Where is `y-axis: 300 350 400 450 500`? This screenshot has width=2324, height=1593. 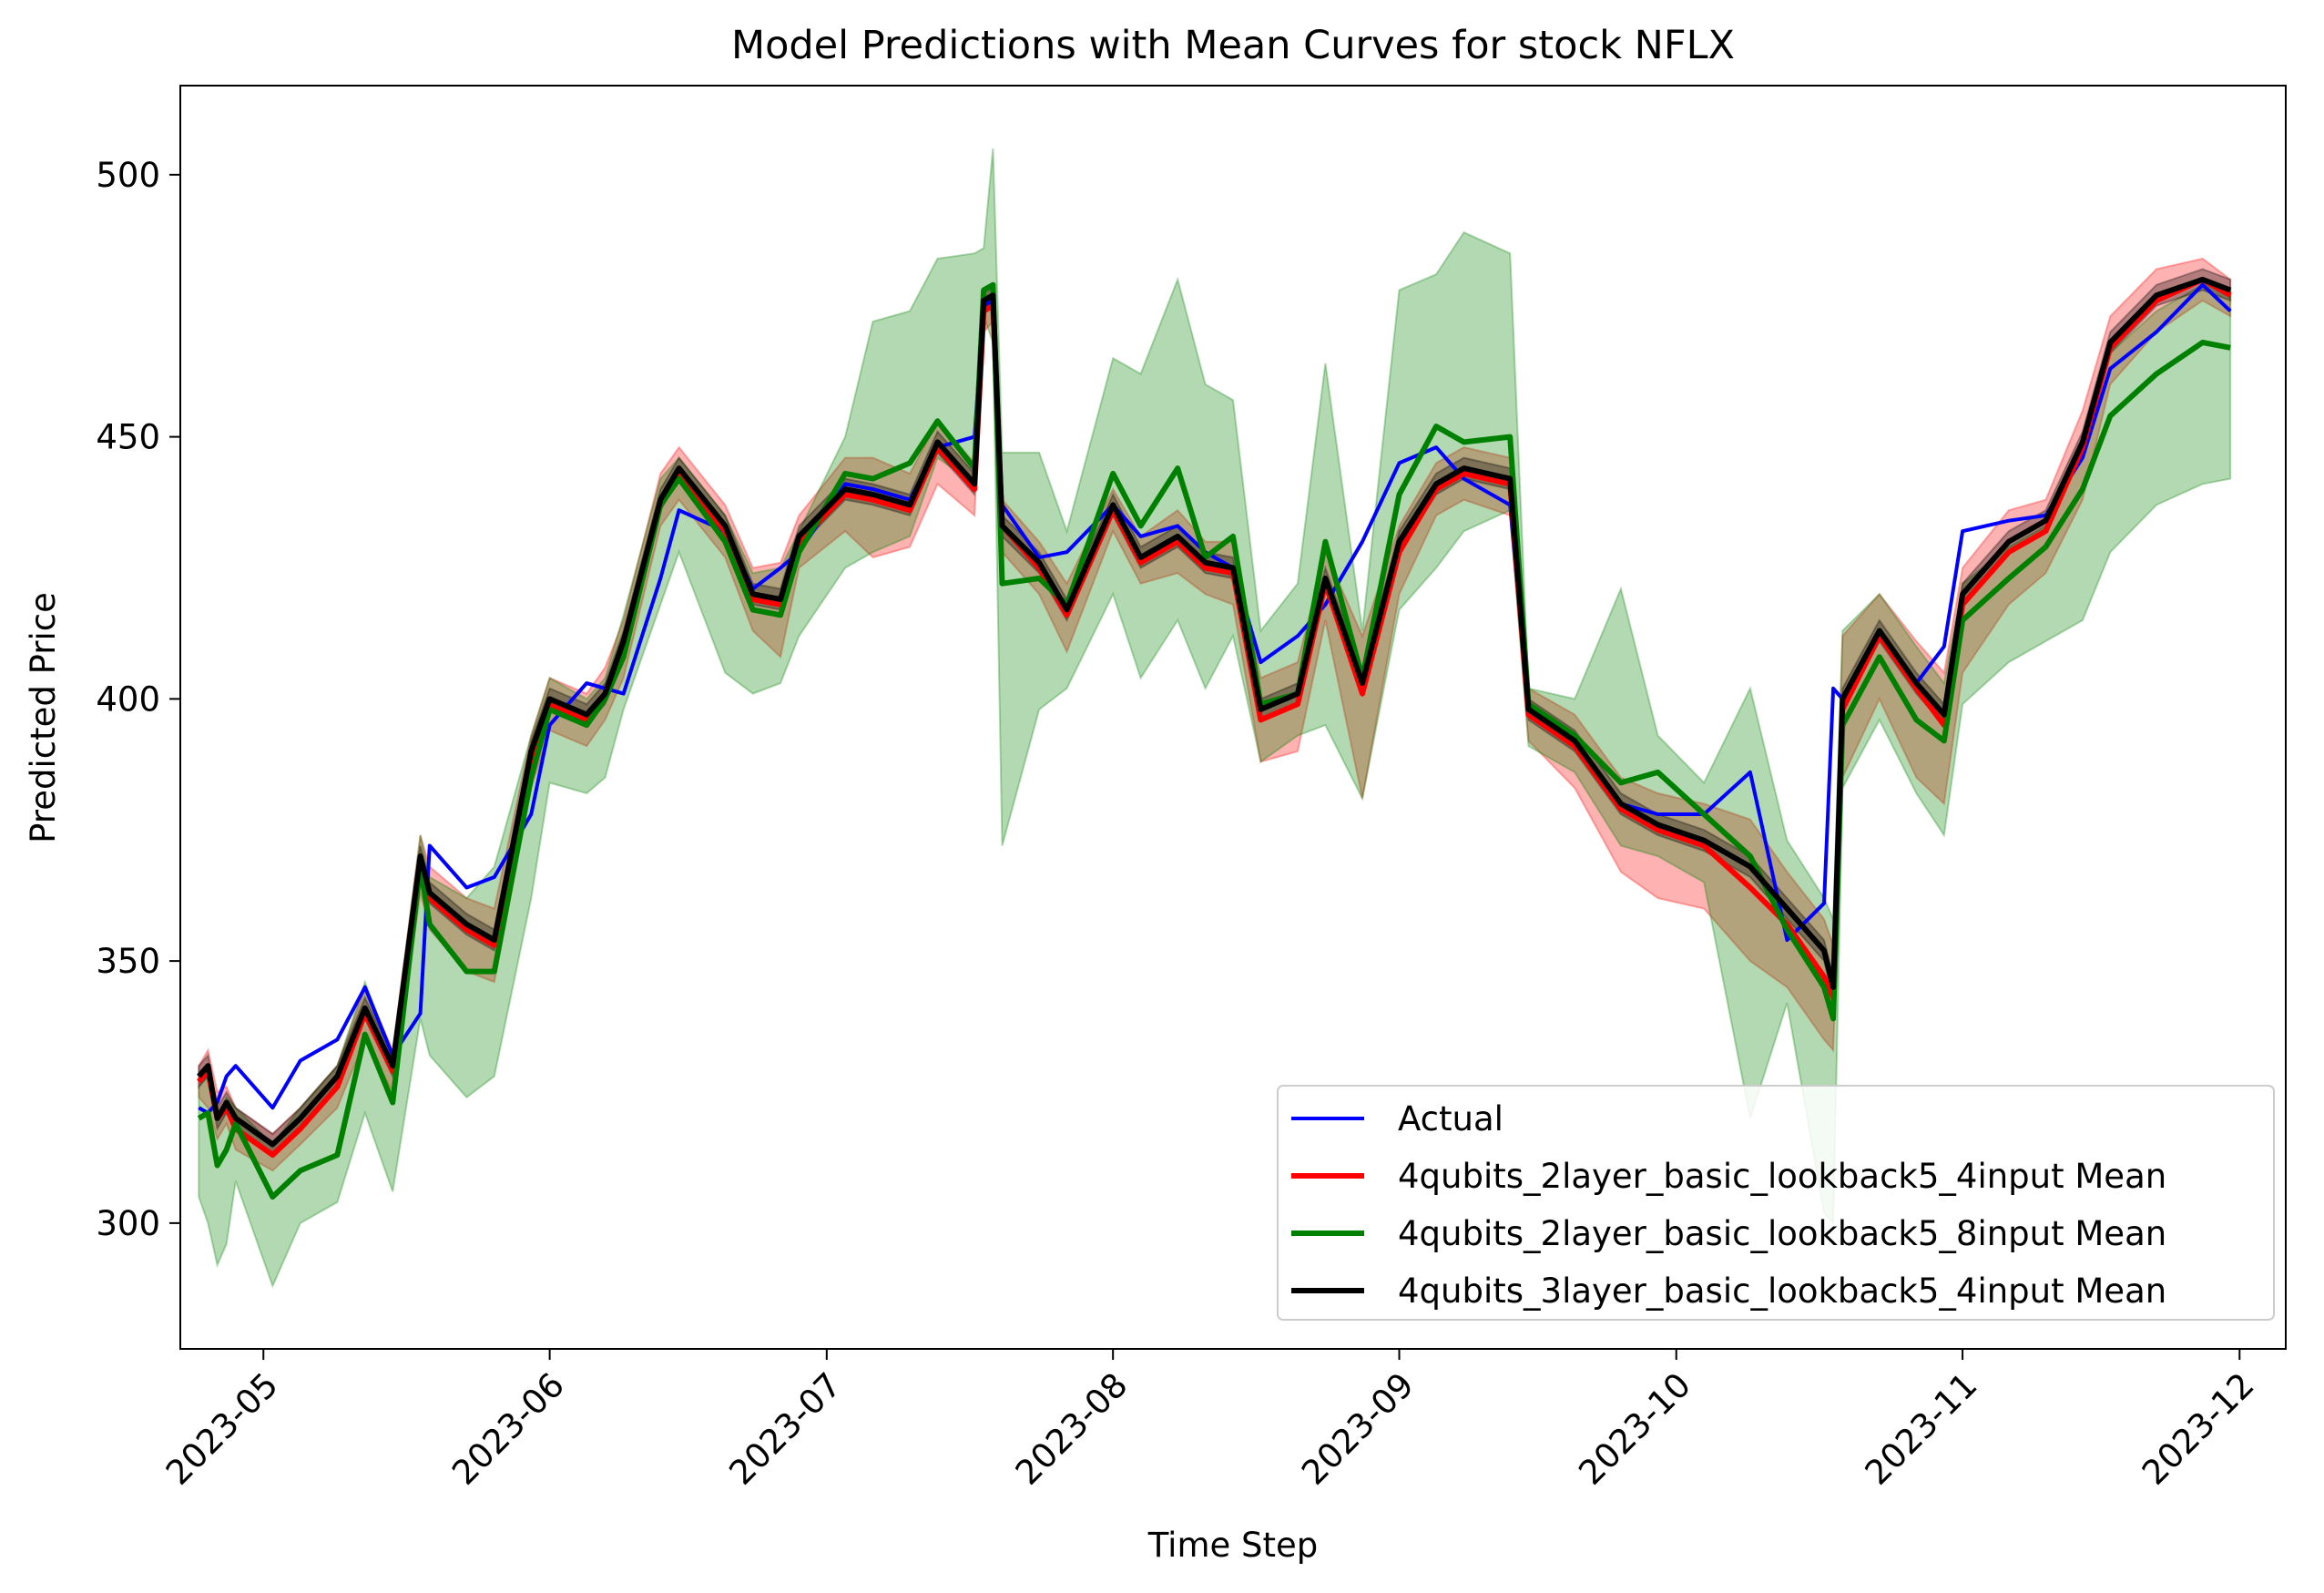 y-axis: 300 350 400 450 500 is located at coordinates (138, 699).